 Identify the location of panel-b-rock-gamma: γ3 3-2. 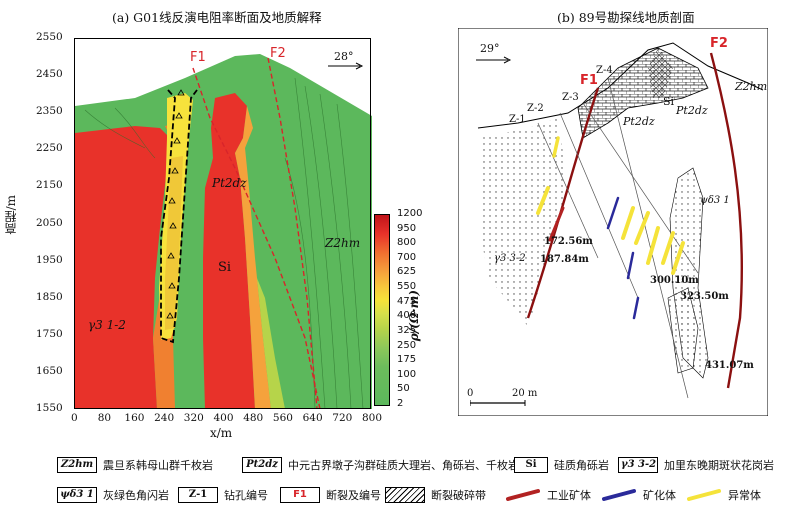
(510, 258).